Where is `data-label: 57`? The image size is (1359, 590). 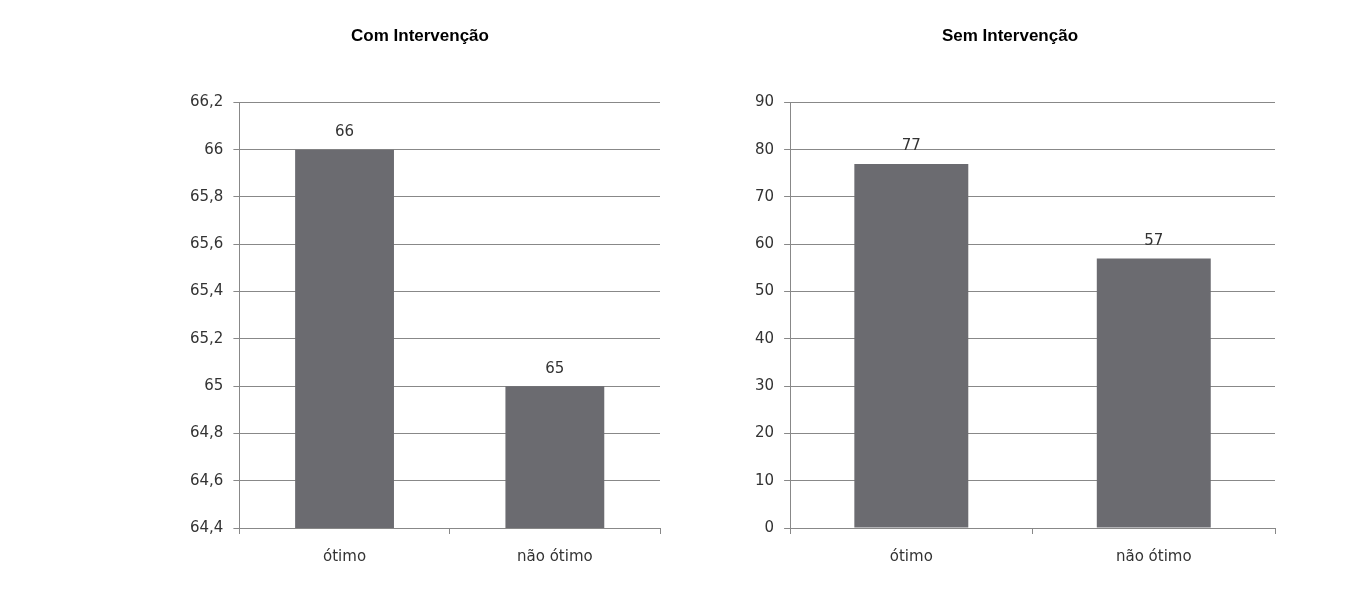
data-label: 57 is located at coordinates (1154, 239).